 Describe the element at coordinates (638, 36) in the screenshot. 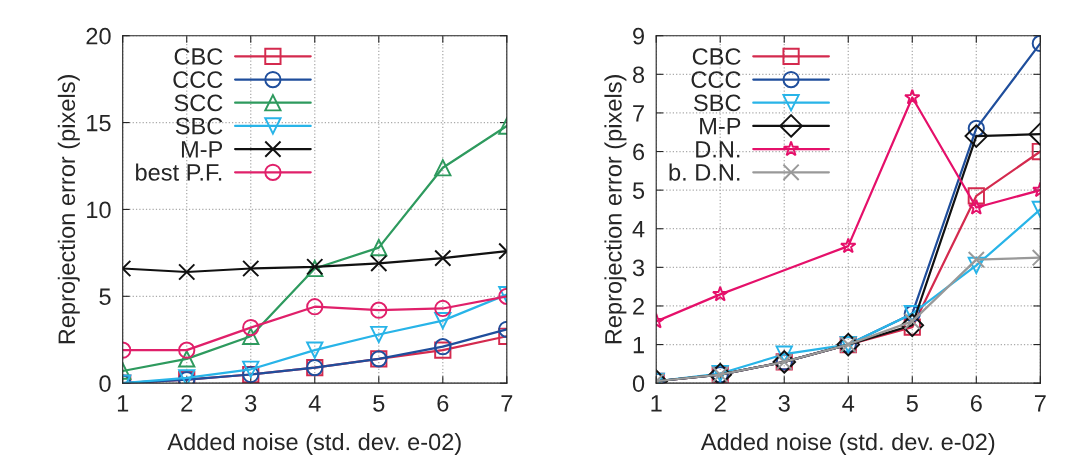

I see `y-tick-label: 9` at that location.